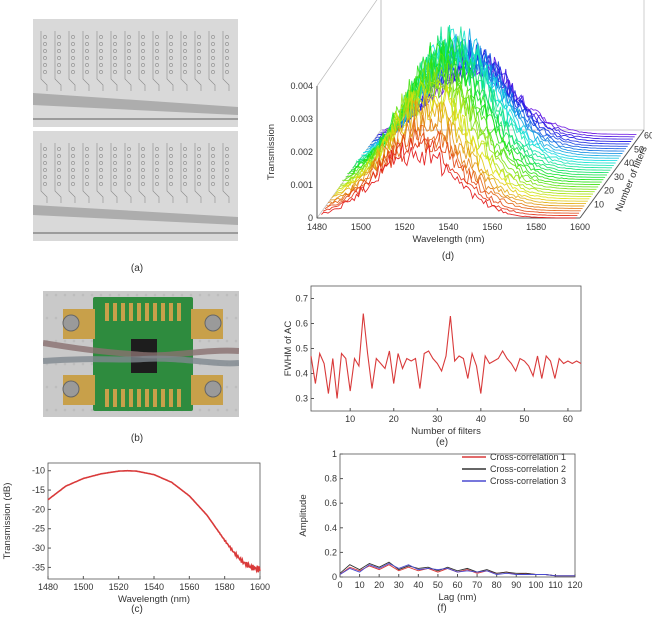 The image size is (652, 621). I want to click on y-tick-label: -35, so click(38, 567).